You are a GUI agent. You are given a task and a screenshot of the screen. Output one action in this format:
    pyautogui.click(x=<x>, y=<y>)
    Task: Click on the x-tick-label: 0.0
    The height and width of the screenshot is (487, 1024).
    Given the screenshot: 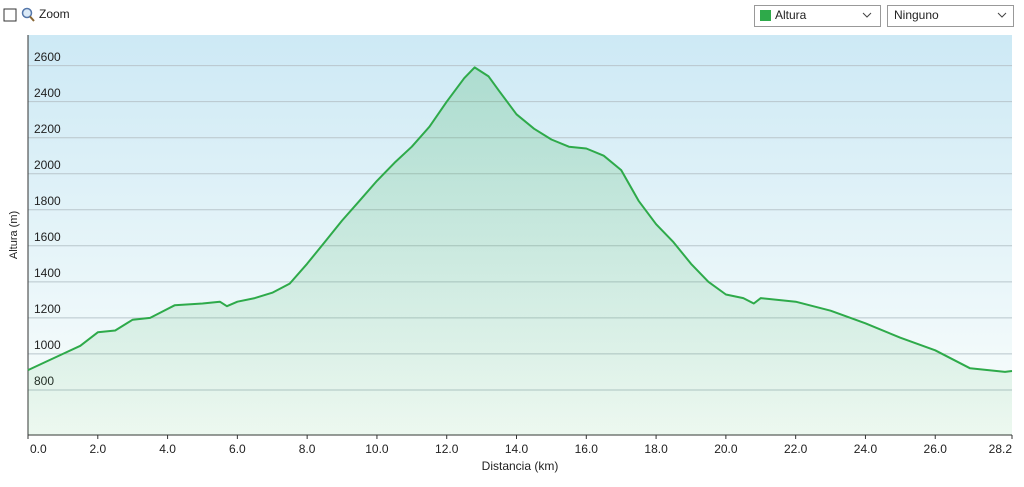 What is the action you would take?
    pyautogui.click(x=38, y=449)
    